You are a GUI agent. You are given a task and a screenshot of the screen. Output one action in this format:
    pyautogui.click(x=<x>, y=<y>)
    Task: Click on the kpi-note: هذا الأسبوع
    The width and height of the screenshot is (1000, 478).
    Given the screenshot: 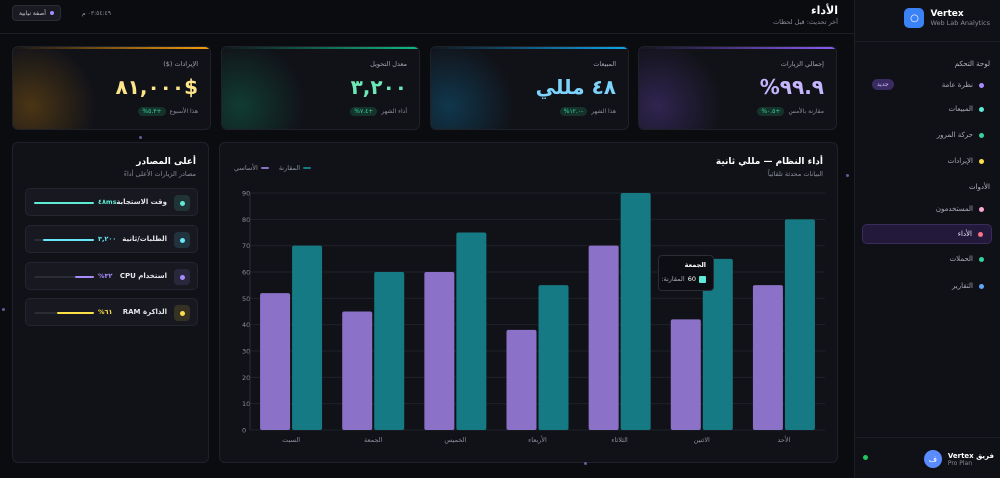 What is the action you would take?
    pyautogui.click(x=184, y=111)
    